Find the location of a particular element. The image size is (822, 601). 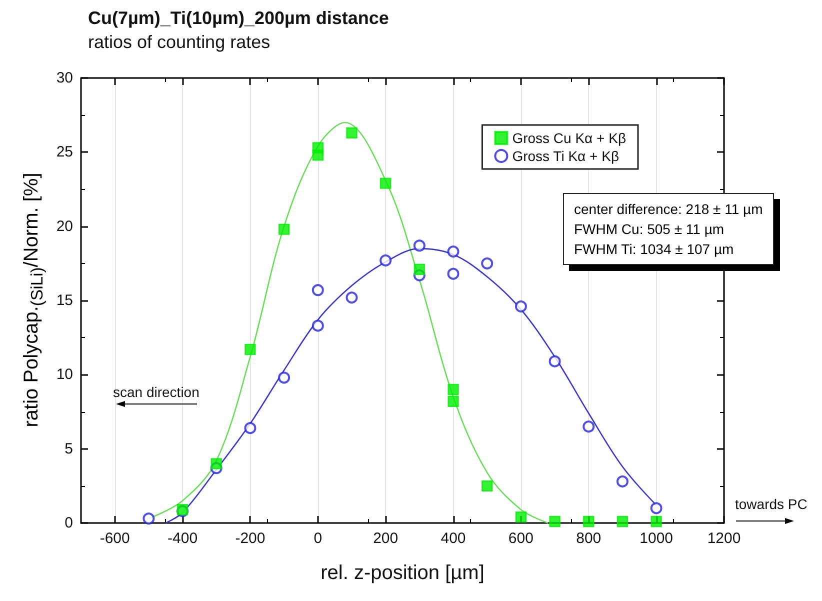

x-axis-title: rel. z-position [µm] is located at coordinates (402, 573).